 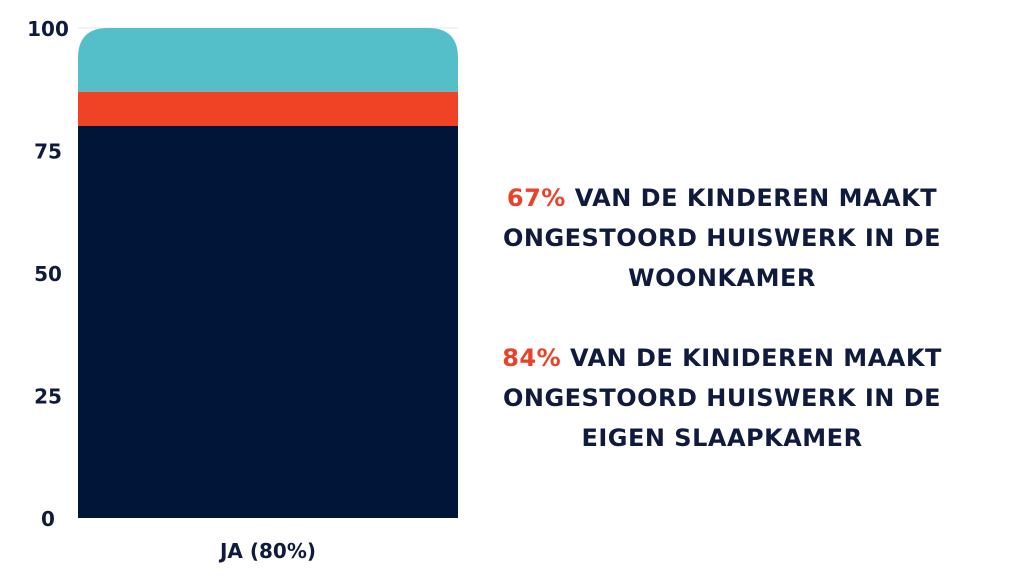 What do you see at coordinates (48, 152) in the screenshot?
I see `y-tick-label: 75` at bounding box center [48, 152].